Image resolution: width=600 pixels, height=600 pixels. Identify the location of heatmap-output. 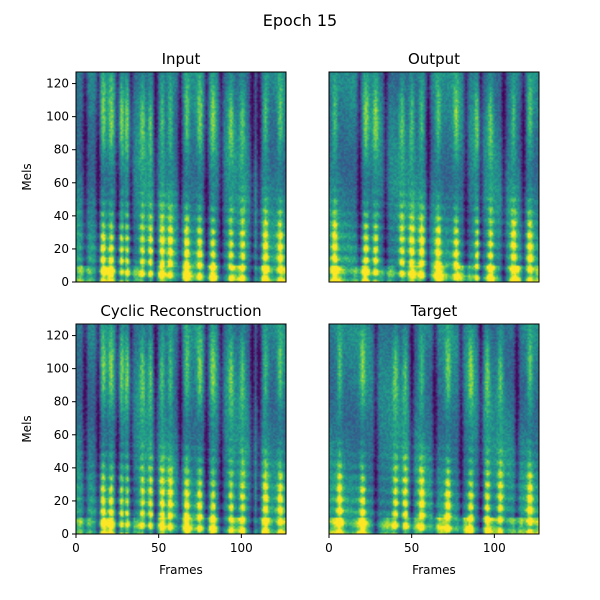
(434, 177).